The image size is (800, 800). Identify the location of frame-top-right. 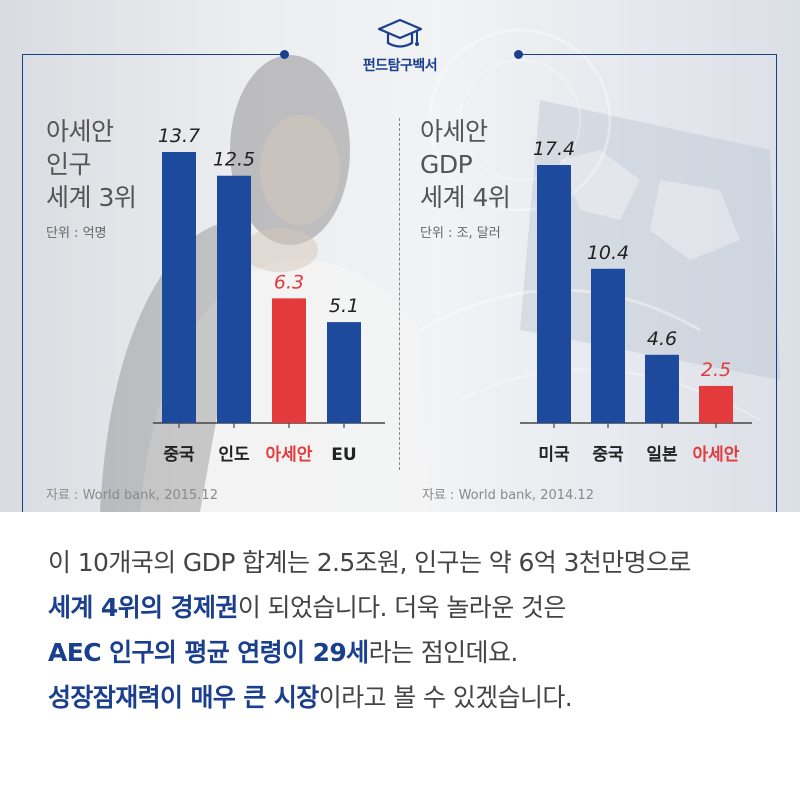
(647, 54).